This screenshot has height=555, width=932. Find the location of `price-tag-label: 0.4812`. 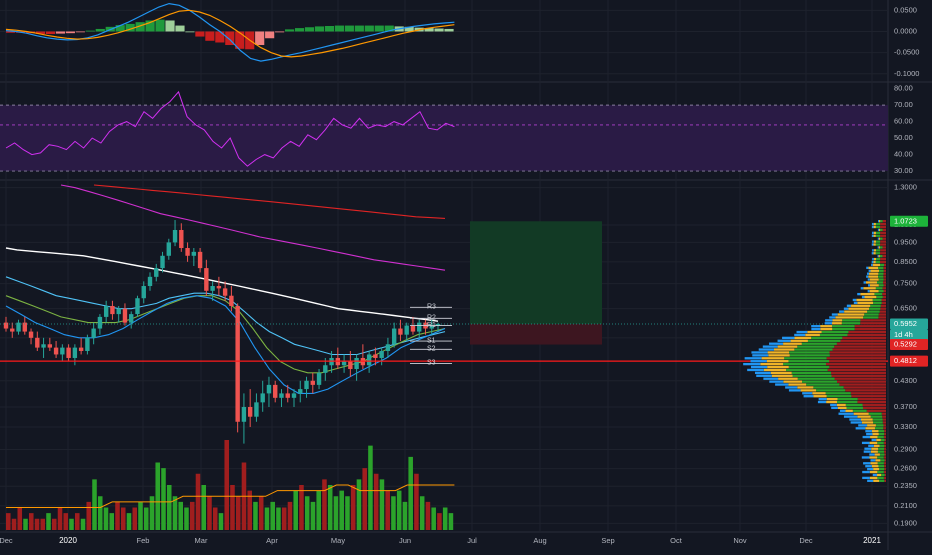

price-tag-label: 0.4812 is located at coordinates (905, 360).